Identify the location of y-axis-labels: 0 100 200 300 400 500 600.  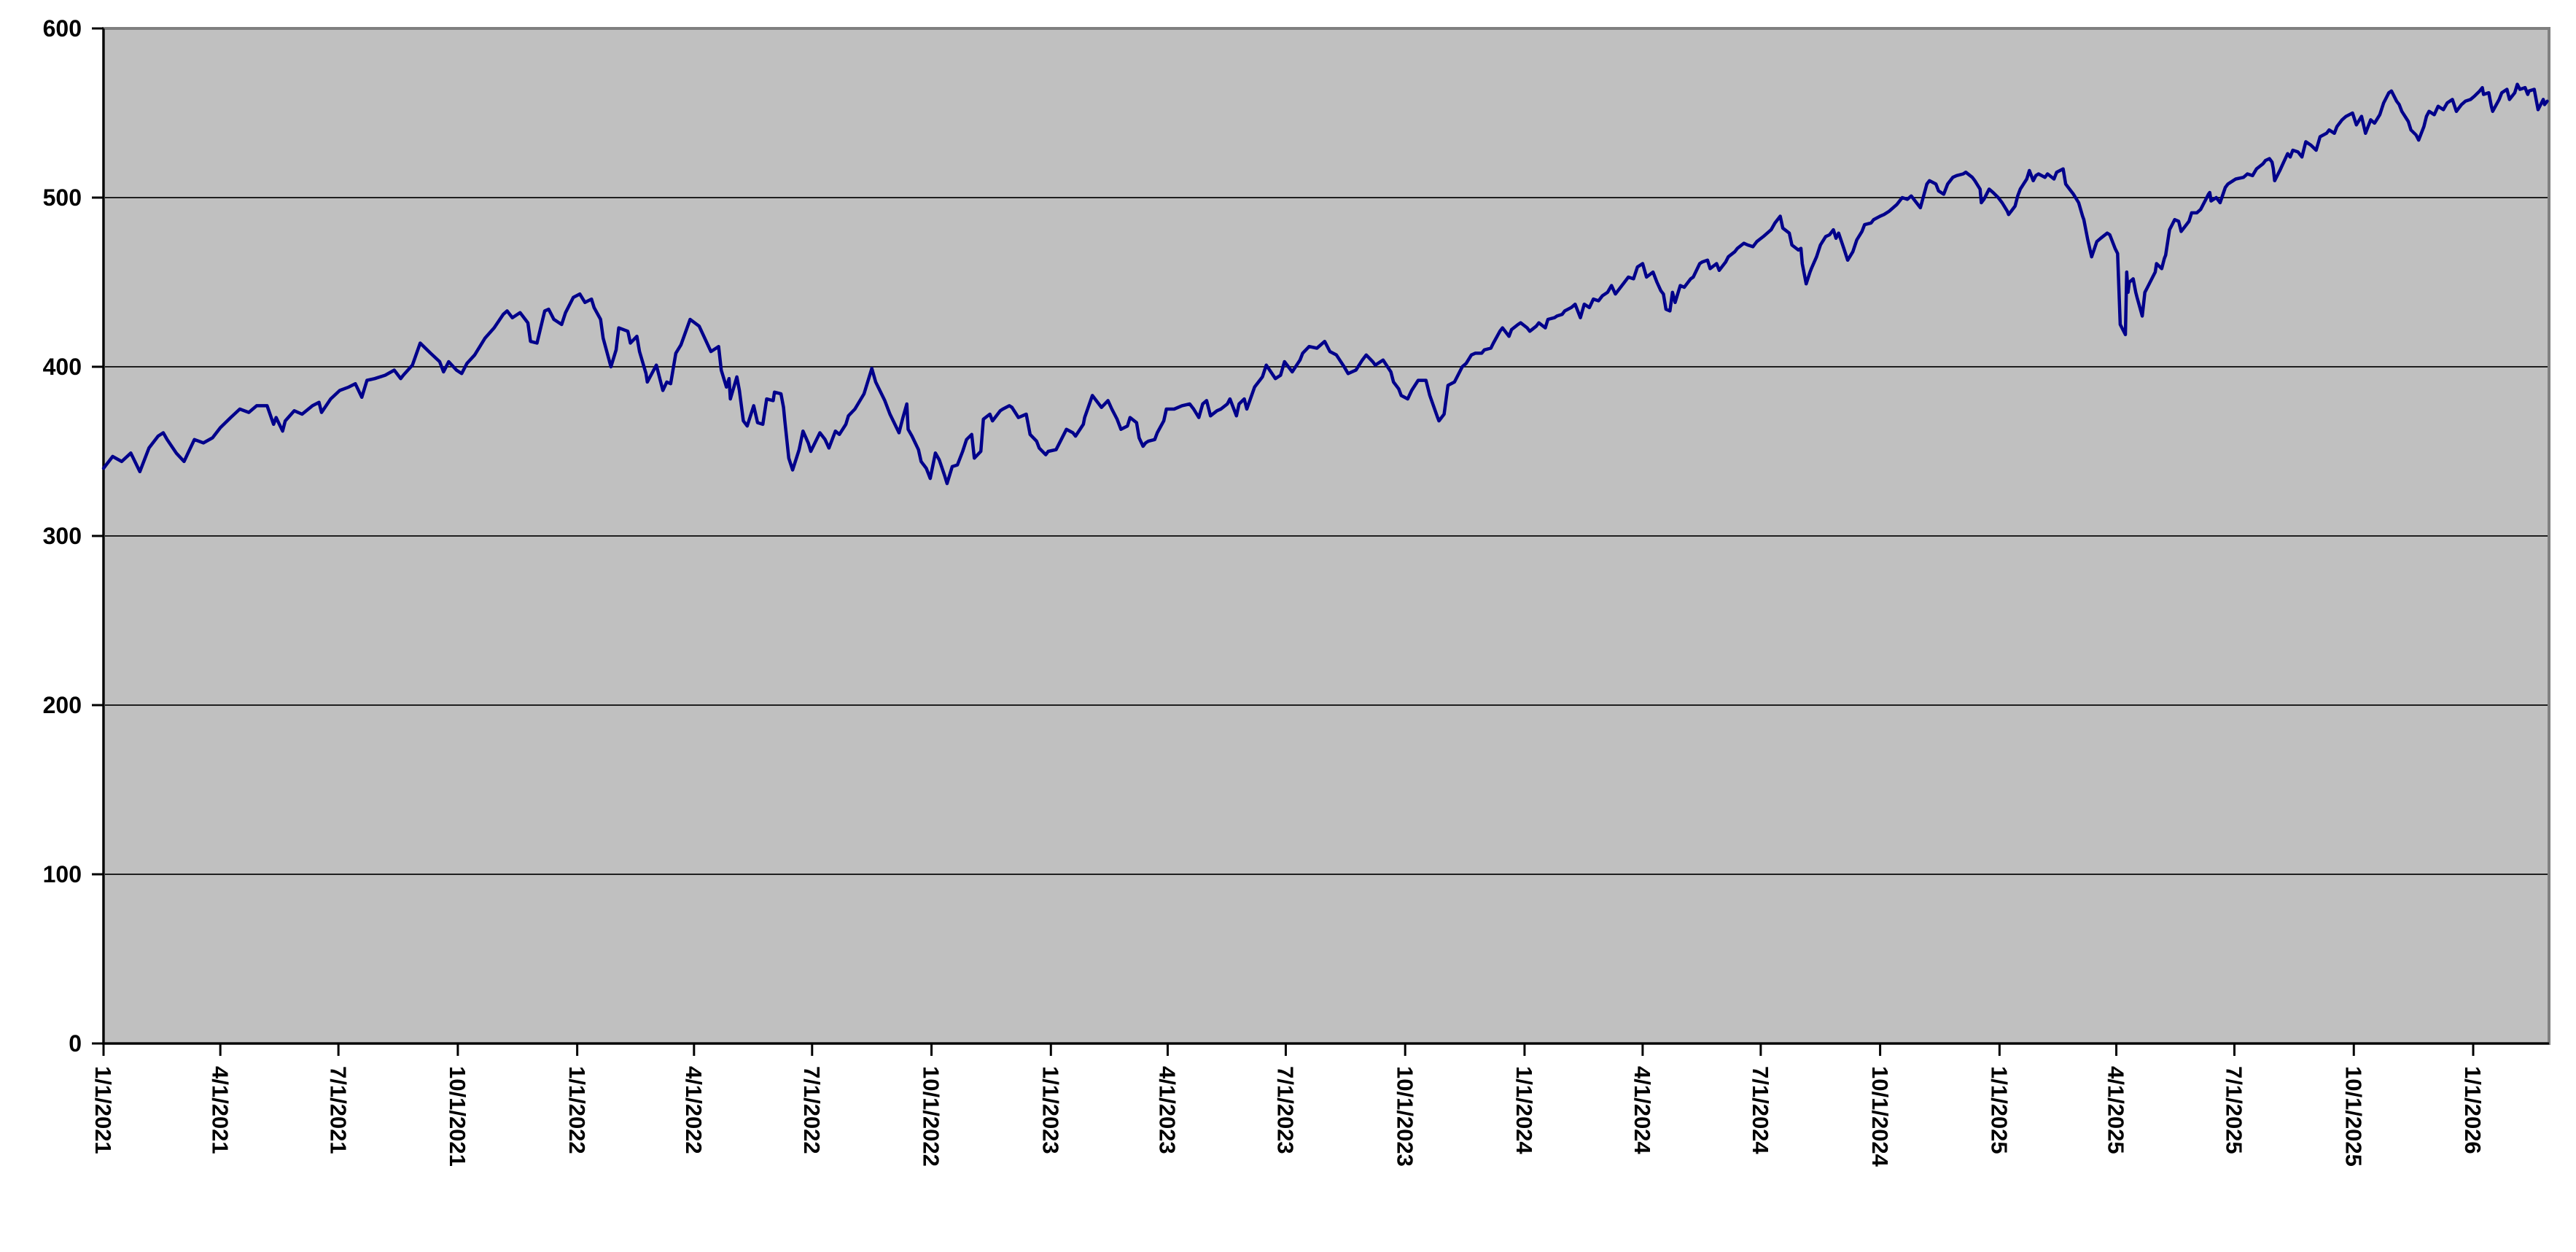
(62, 536).